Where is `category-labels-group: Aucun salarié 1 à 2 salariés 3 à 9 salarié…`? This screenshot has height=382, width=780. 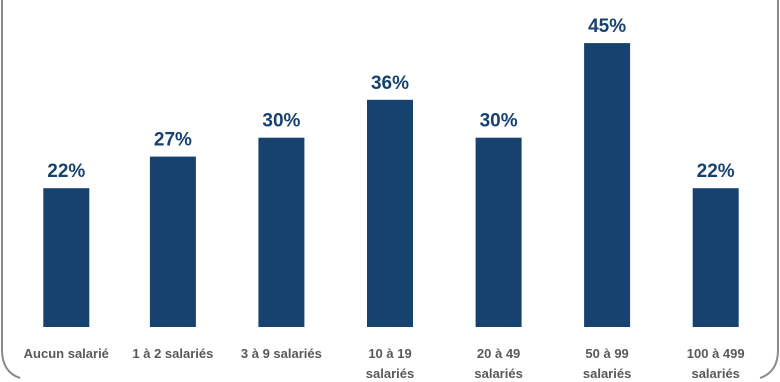 category-labels-group: Aucun salarié 1 à 2 salariés 3 à 9 salarié… is located at coordinates (384, 363).